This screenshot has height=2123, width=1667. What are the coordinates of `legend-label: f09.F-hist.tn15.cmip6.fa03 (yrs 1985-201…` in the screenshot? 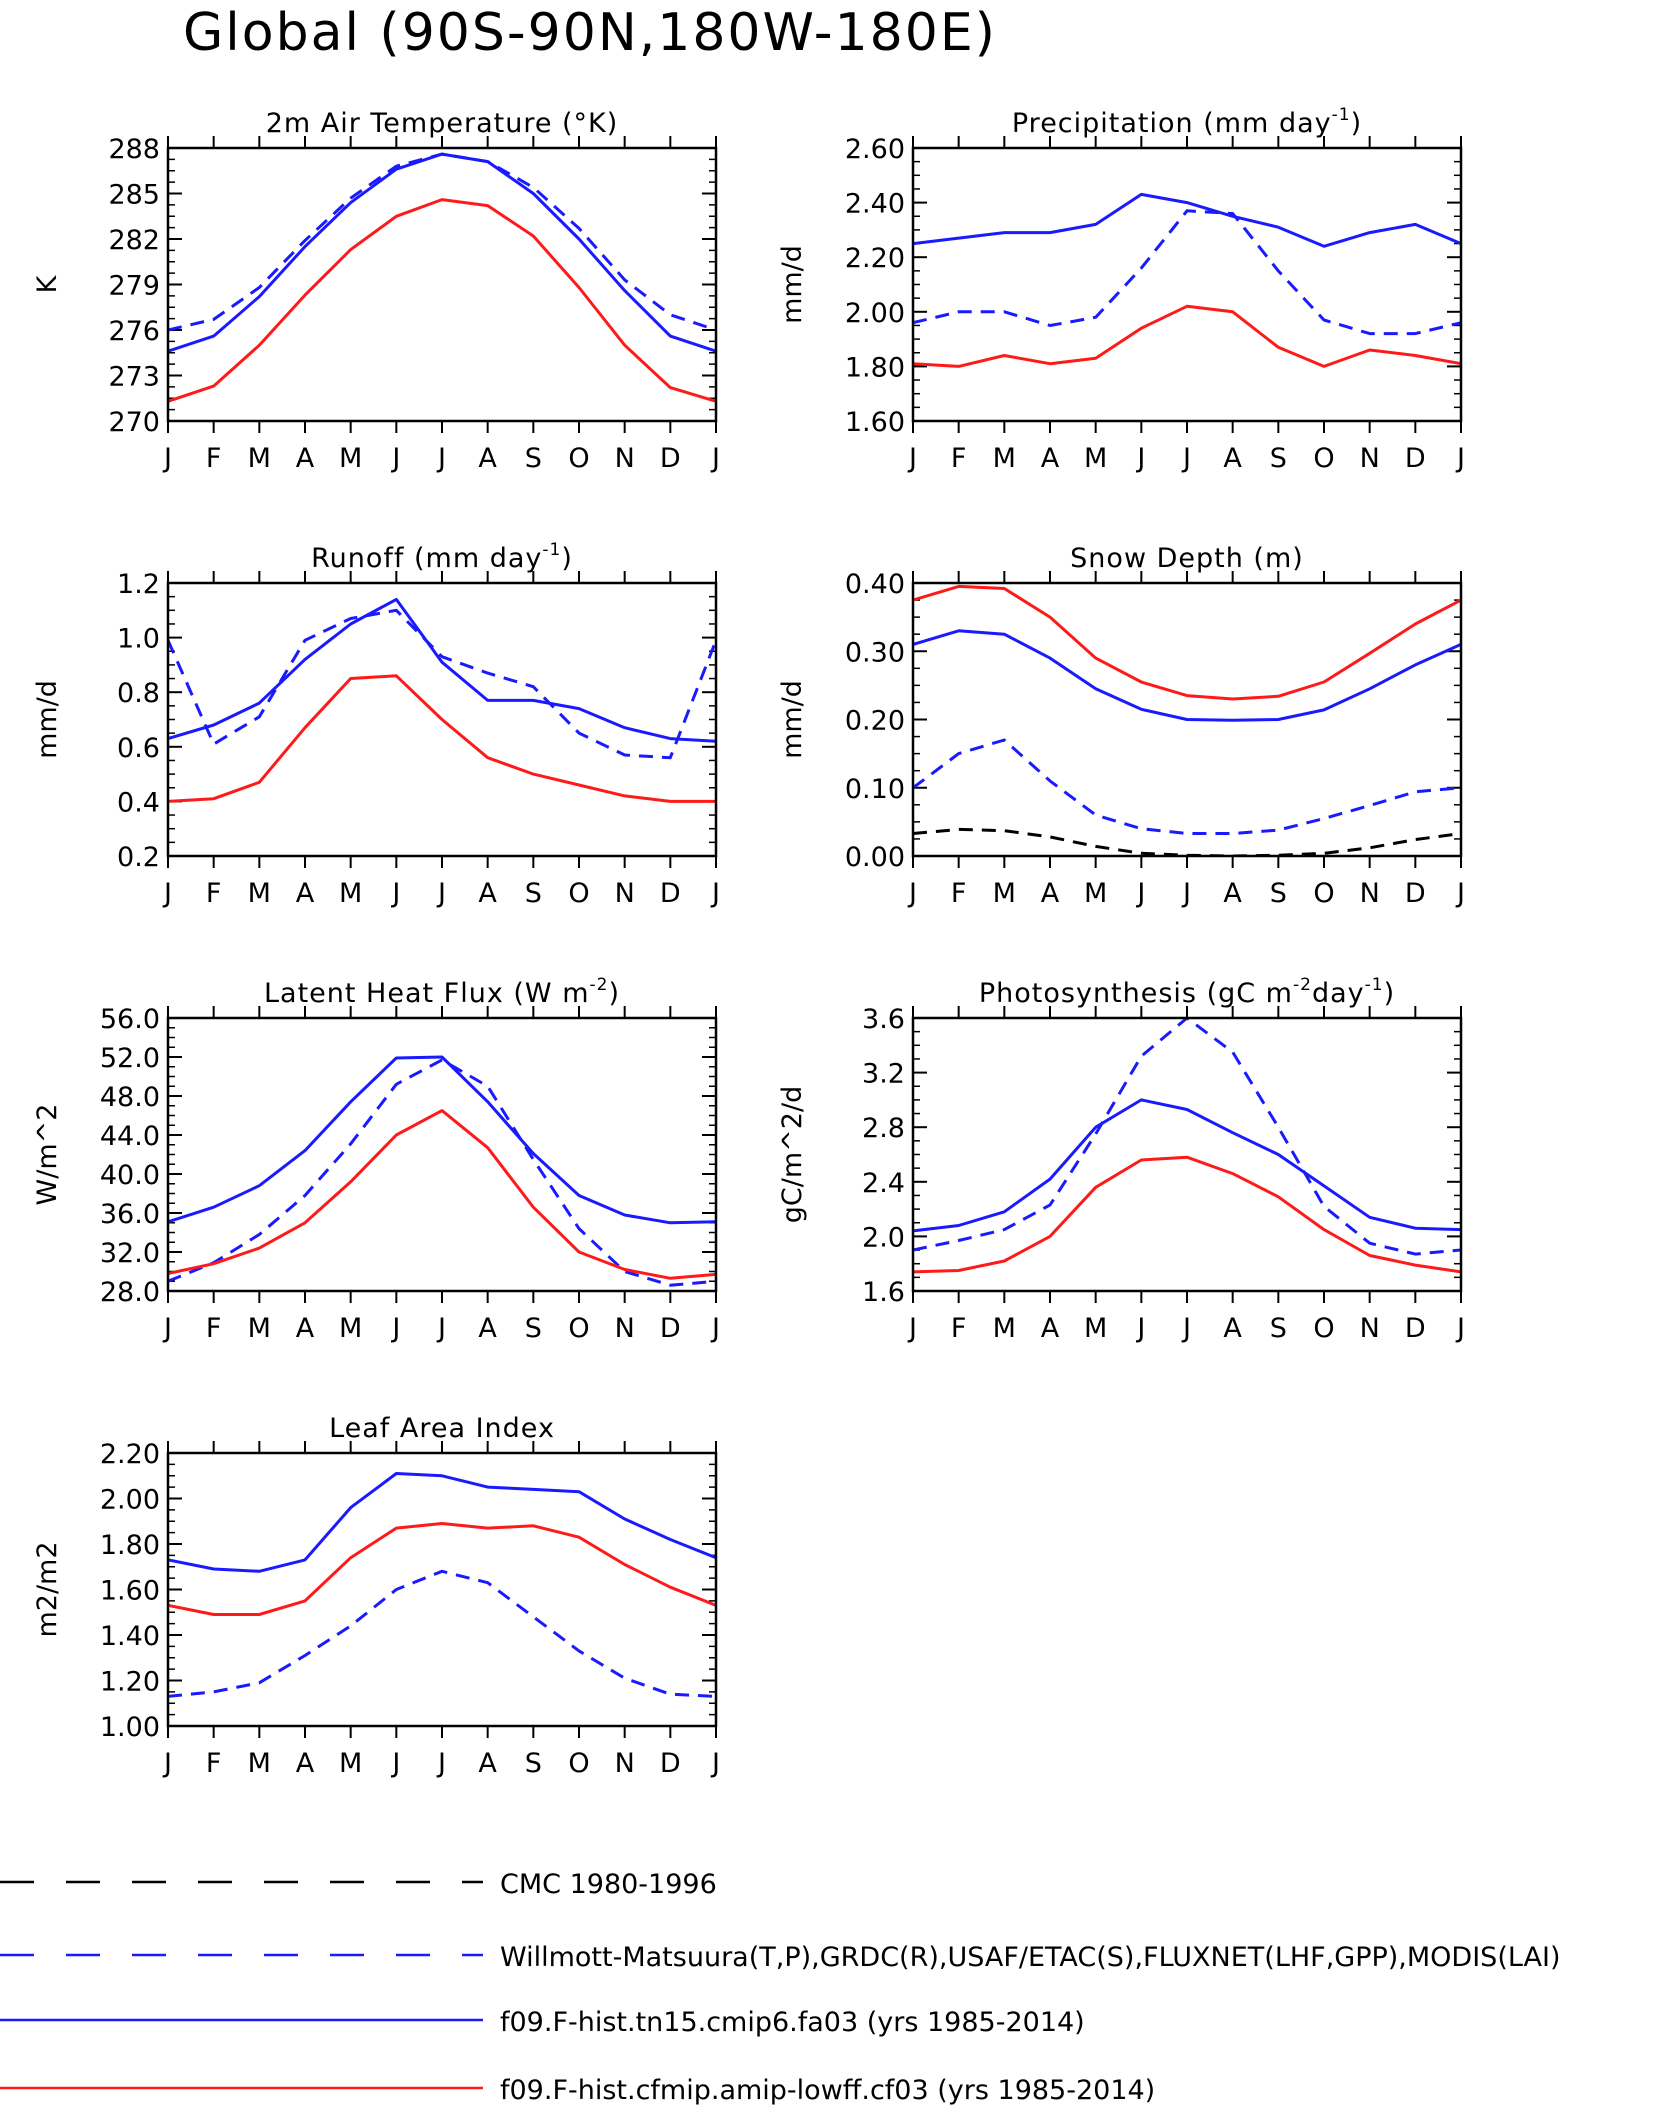 It's located at (792, 2022).